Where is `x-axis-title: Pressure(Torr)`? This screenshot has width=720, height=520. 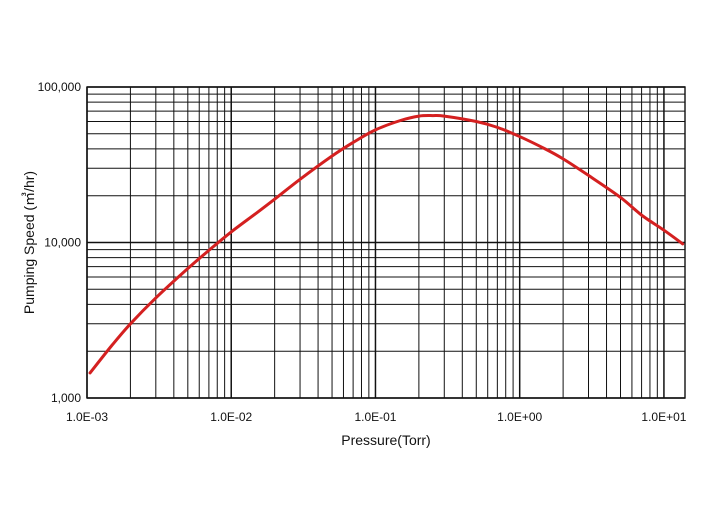 x-axis-title: Pressure(Torr) is located at coordinates (385, 440).